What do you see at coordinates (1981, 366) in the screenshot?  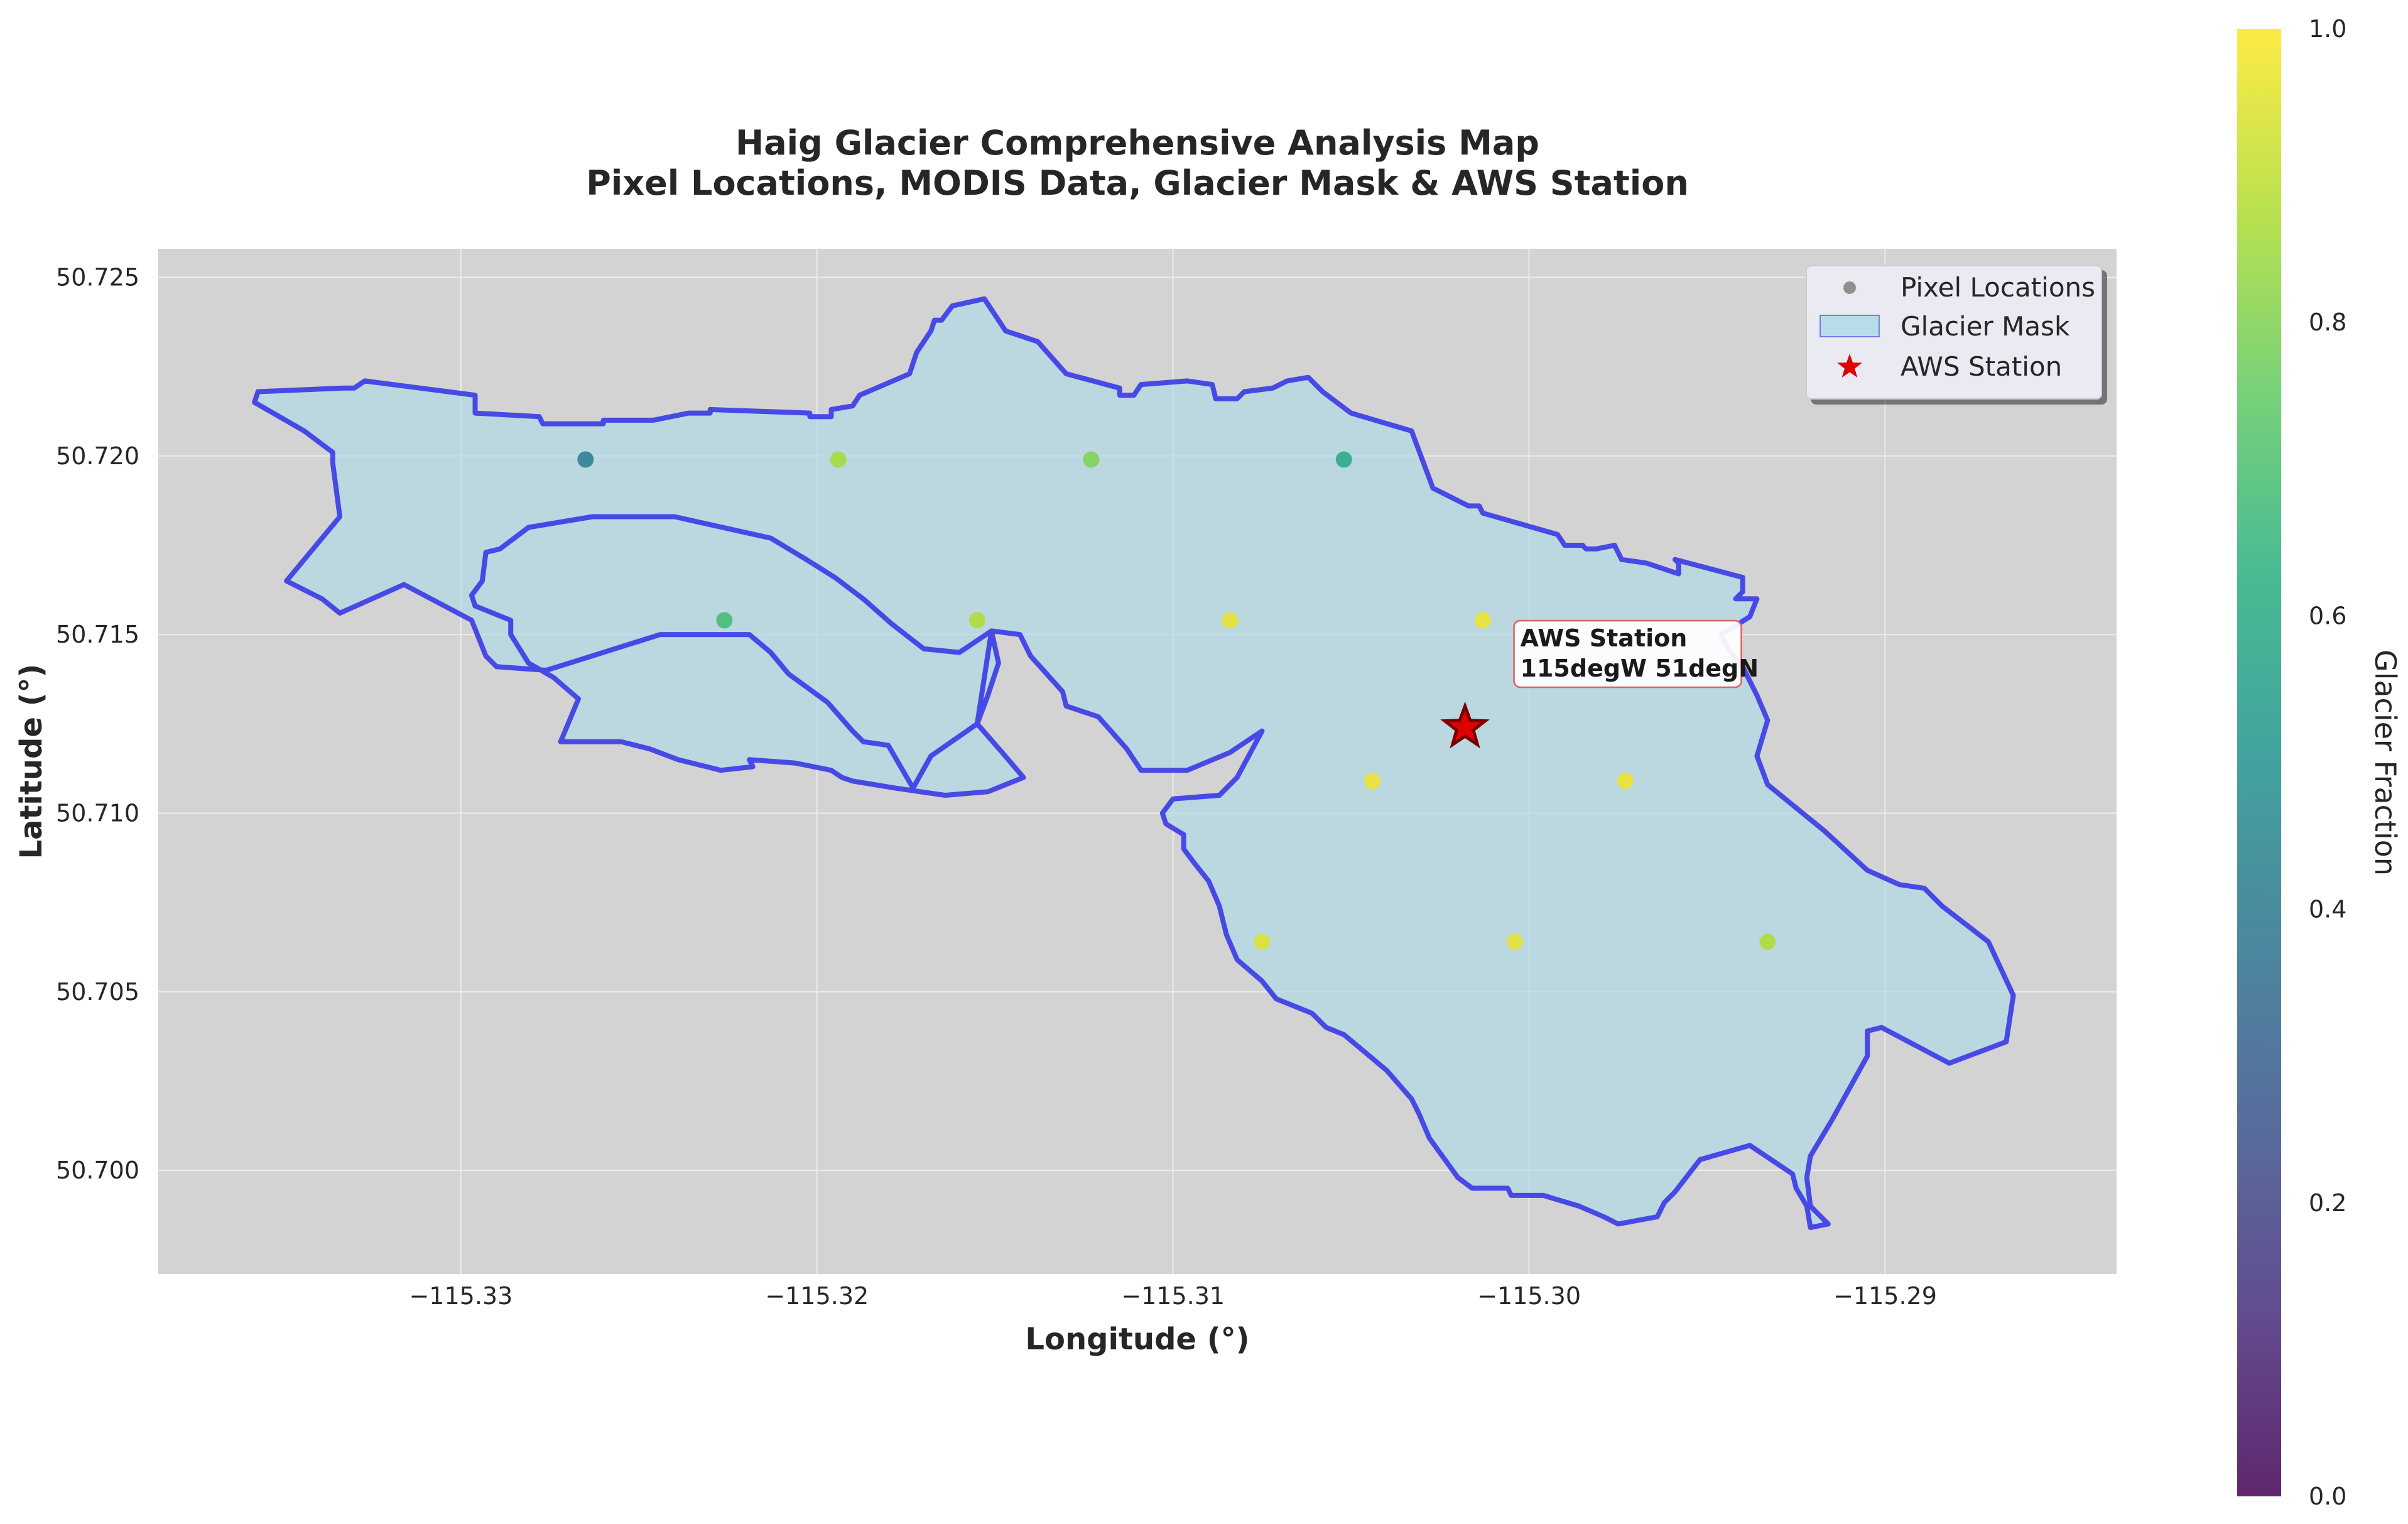 I see `legend-aws-label: AWS Station` at bounding box center [1981, 366].